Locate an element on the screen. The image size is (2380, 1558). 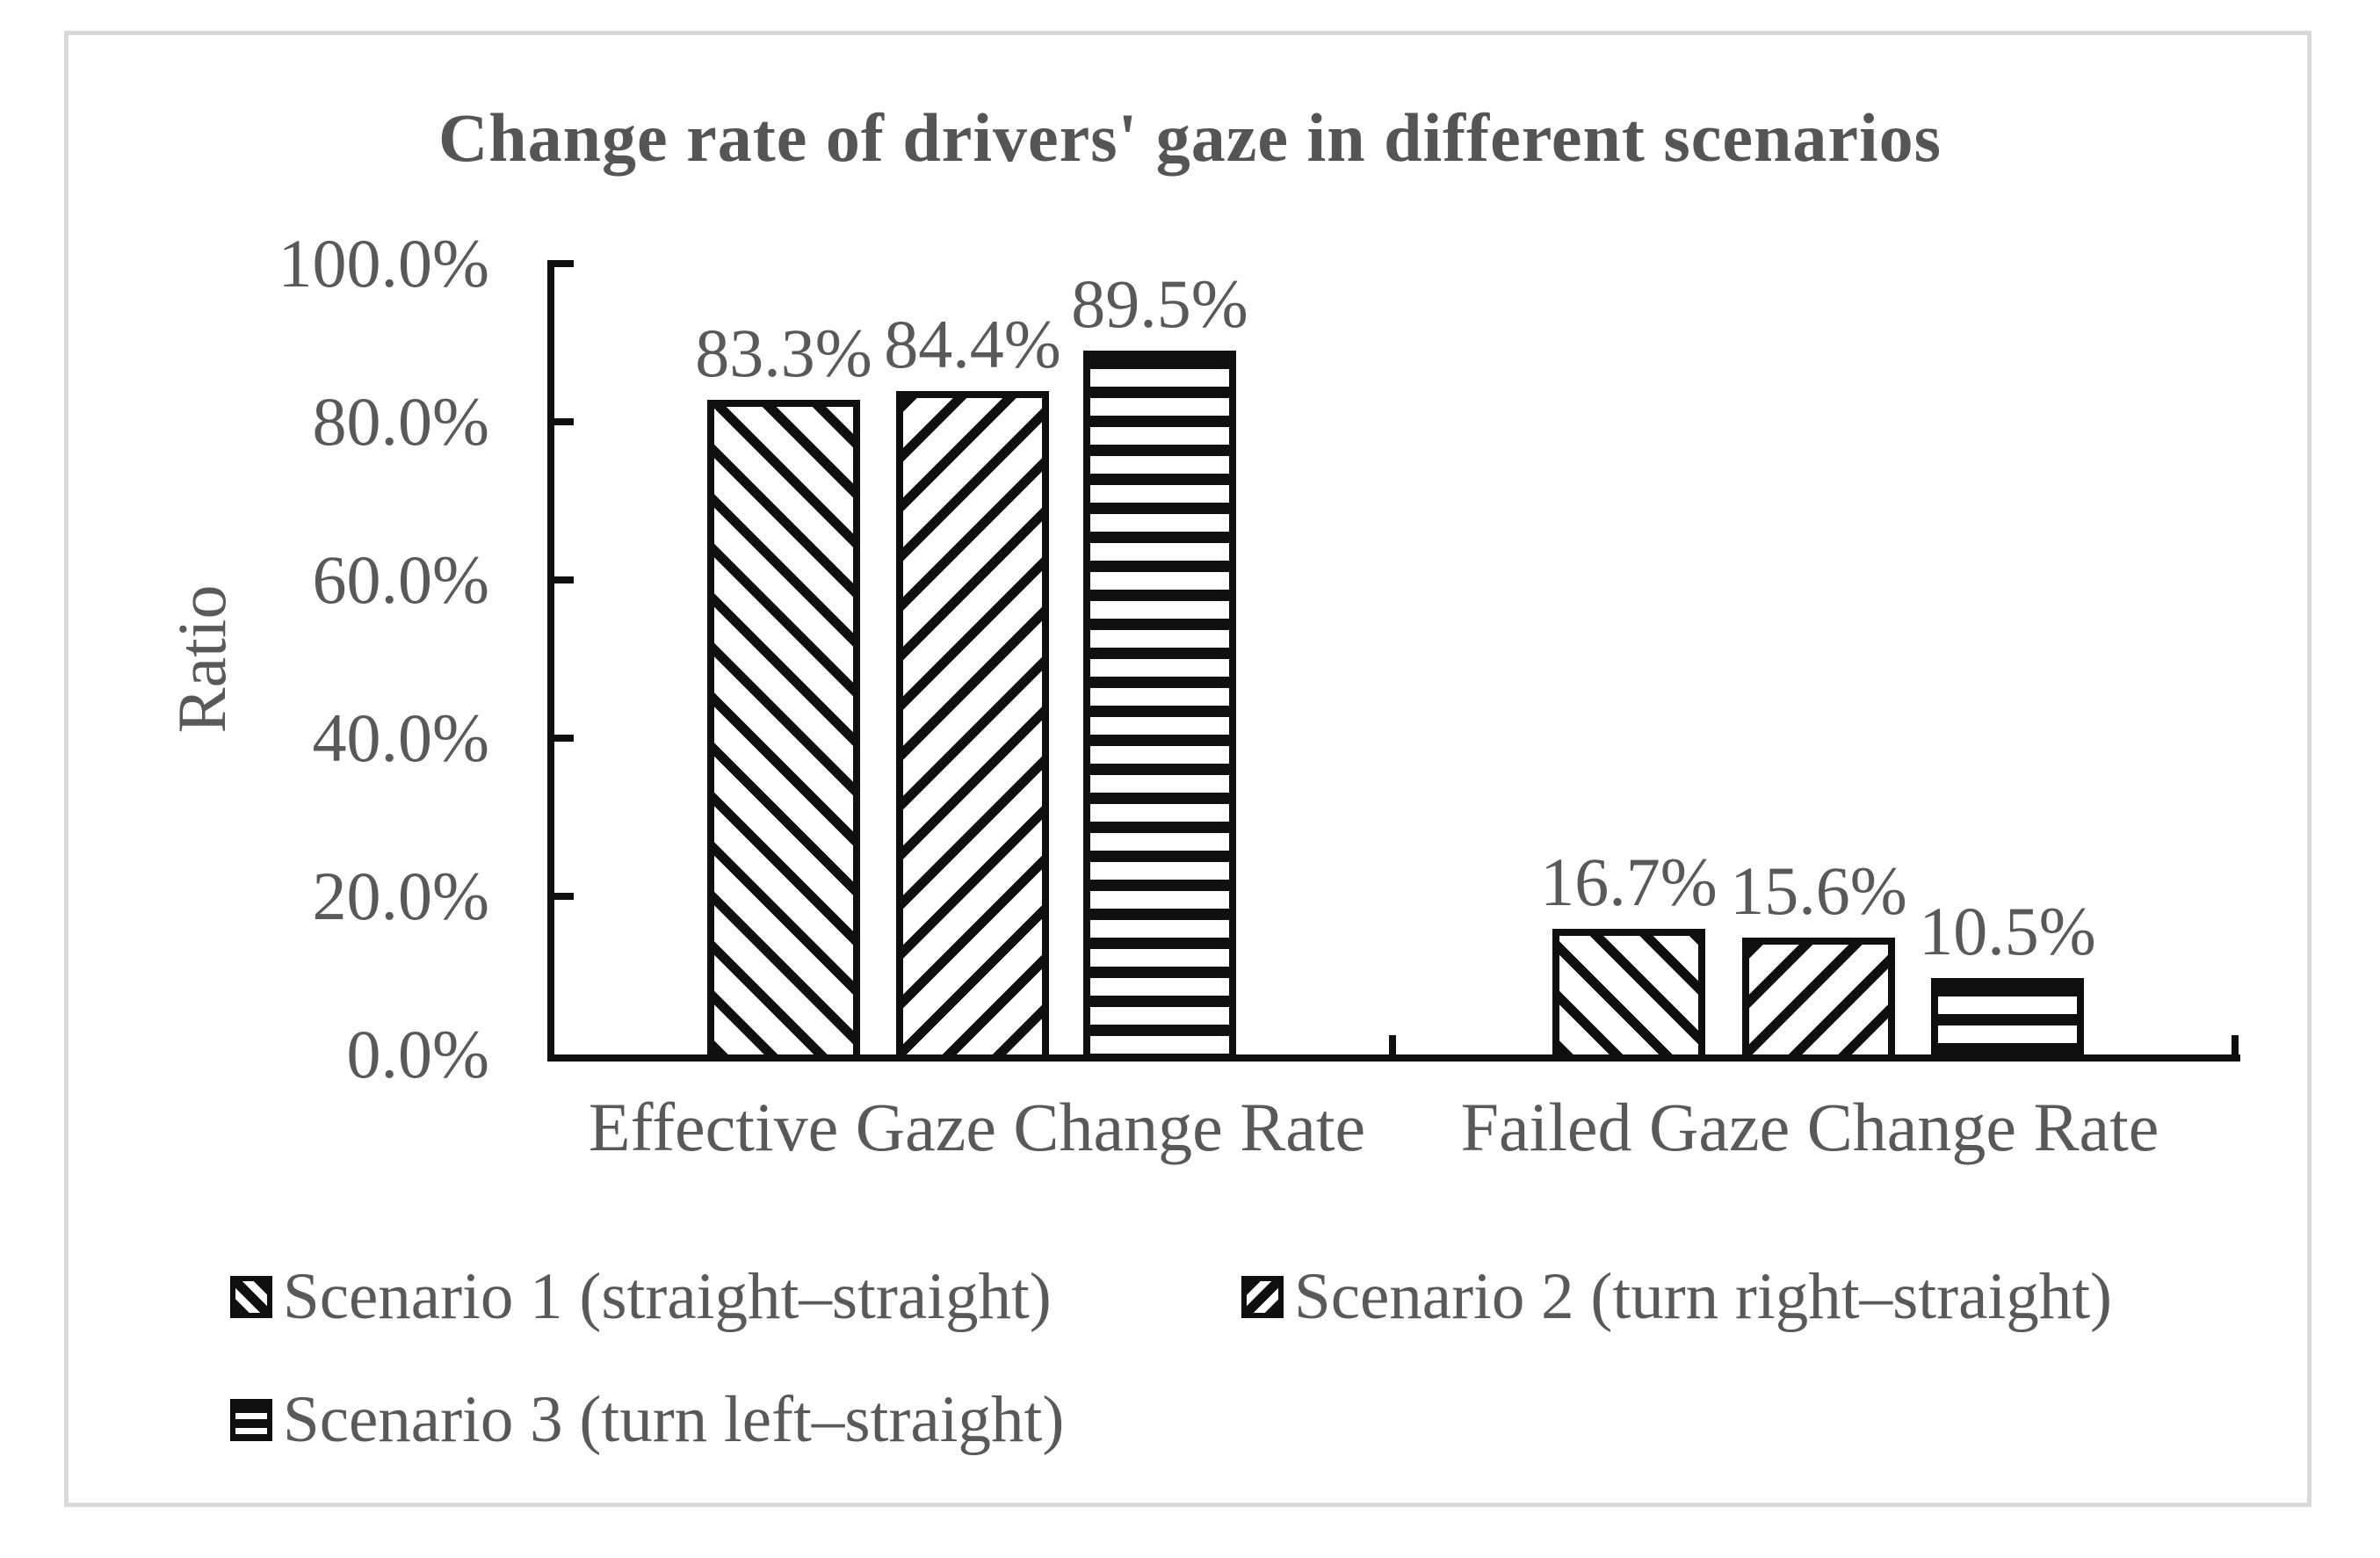
y-axis-tick-label: 40.0% is located at coordinates (400, 737).